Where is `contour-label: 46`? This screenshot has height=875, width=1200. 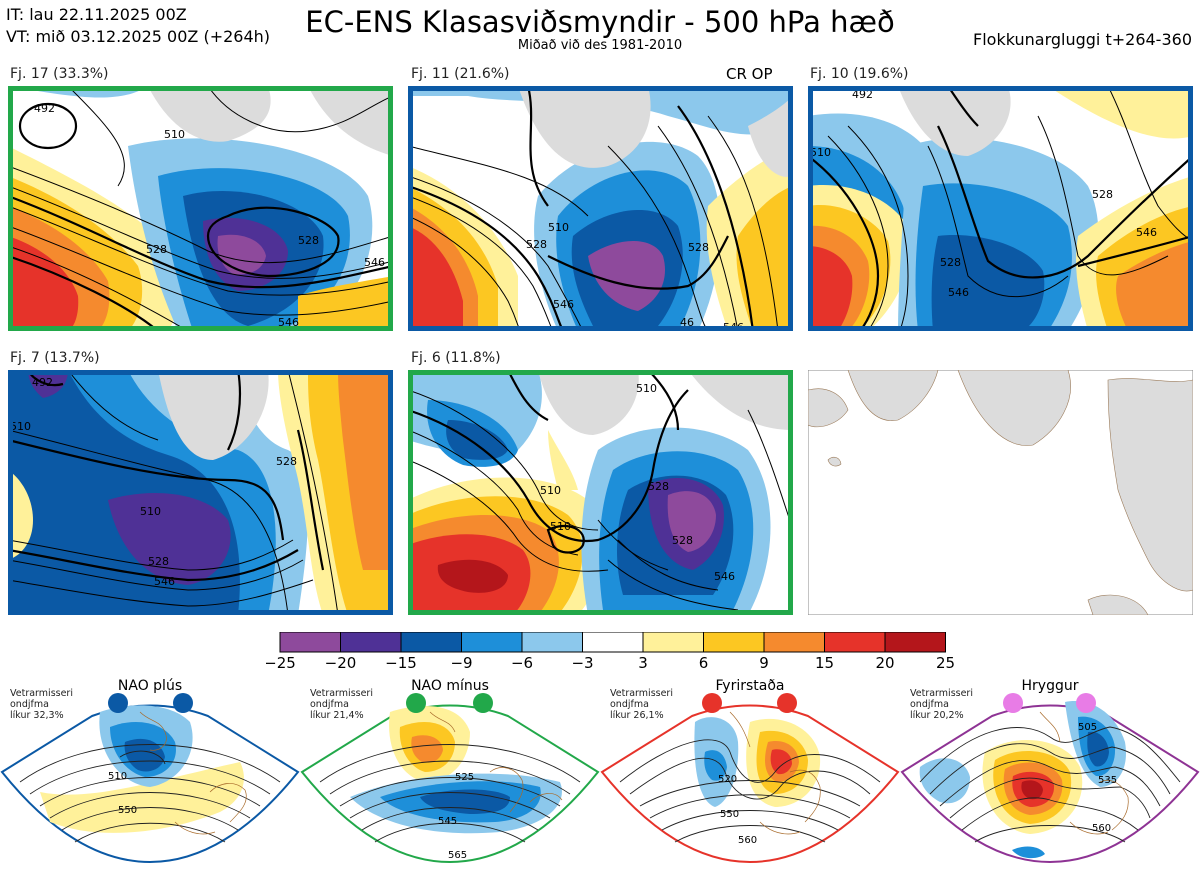 contour-label: 46 is located at coordinates (687, 322).